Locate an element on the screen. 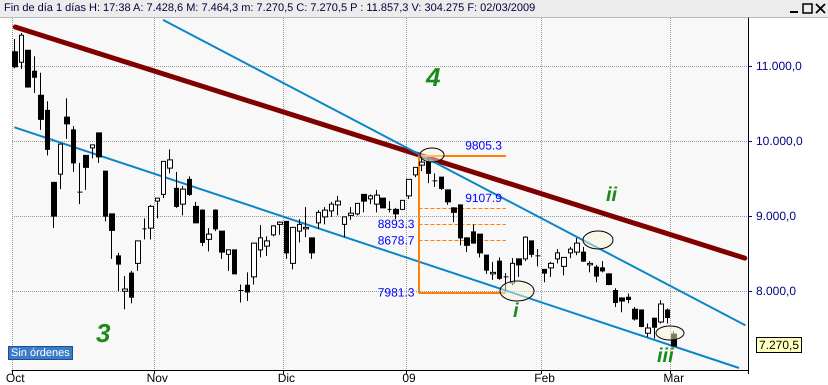  ref-line-label: 9805.3 is located at coordinates (483, 145).